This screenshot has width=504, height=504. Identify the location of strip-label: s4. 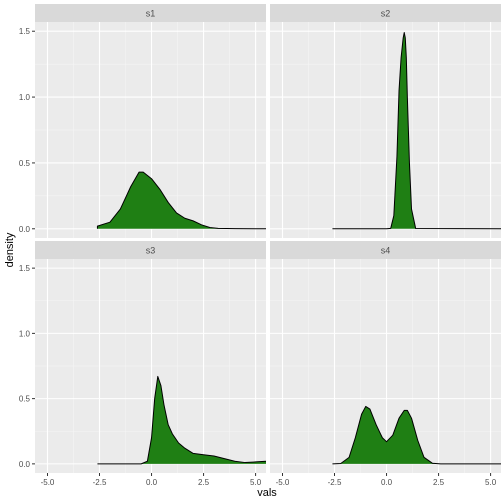
(386, 251).